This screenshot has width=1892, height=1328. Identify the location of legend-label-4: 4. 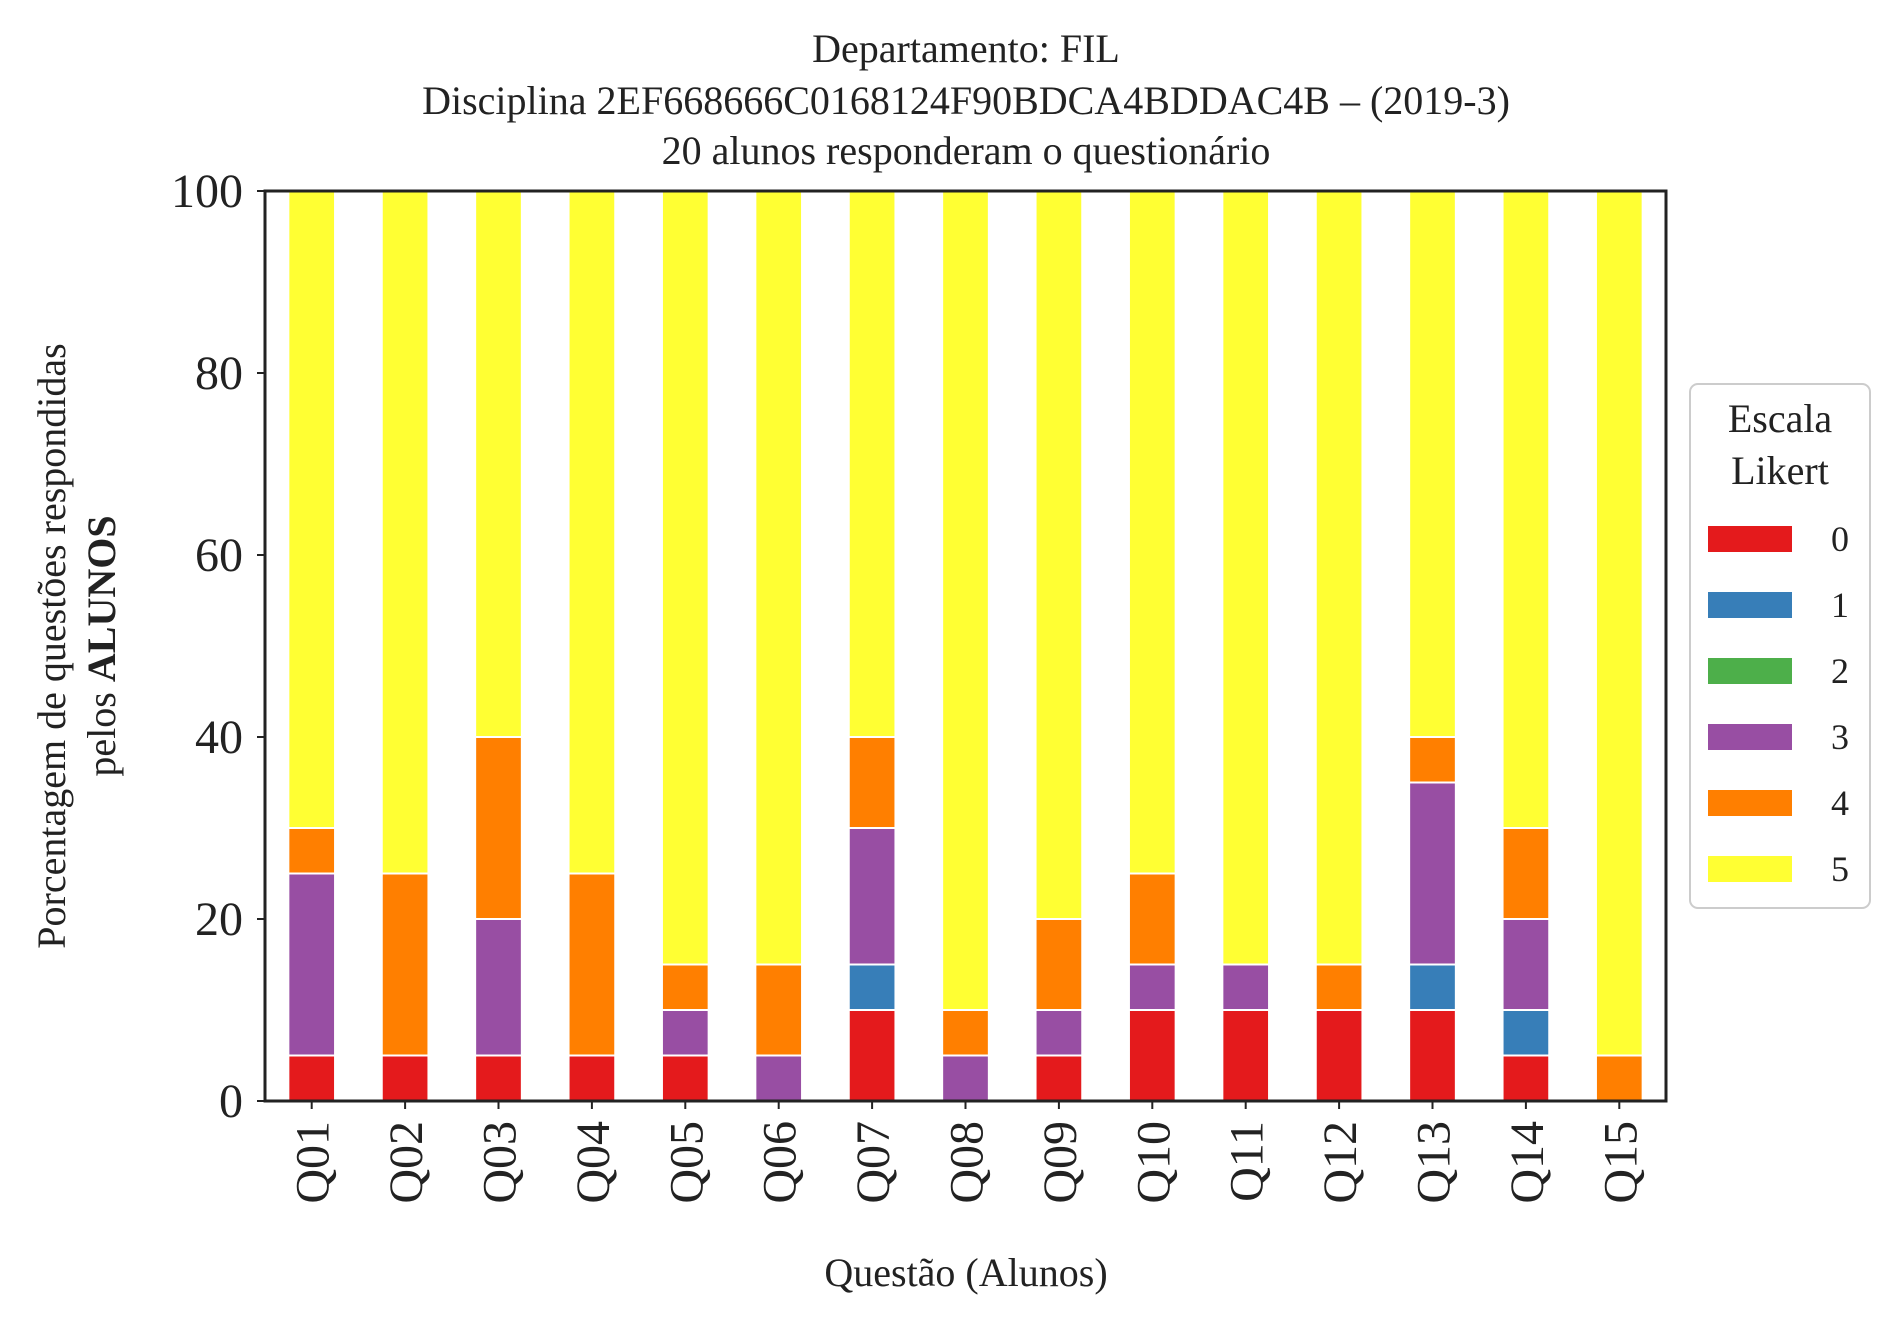
(1840, 803).